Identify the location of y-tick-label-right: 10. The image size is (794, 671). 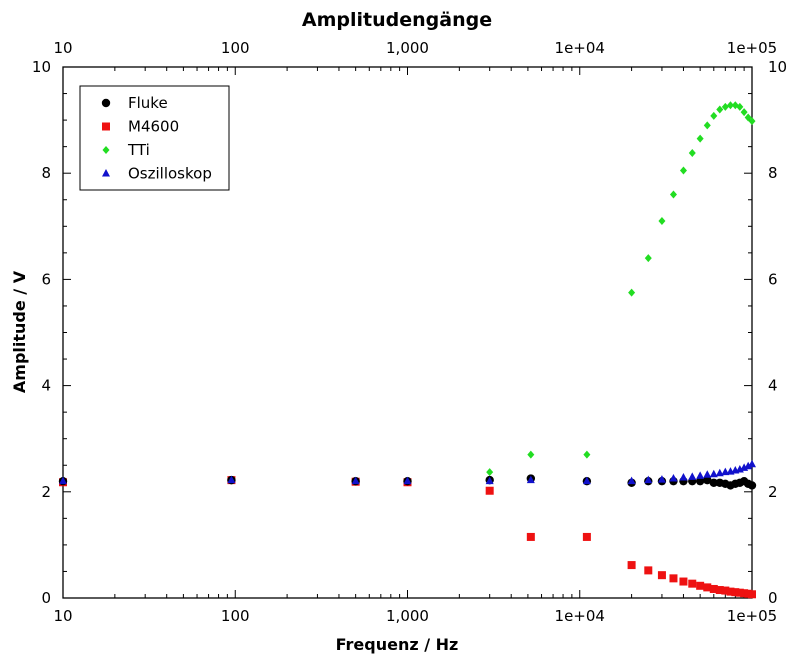
(777, 67).